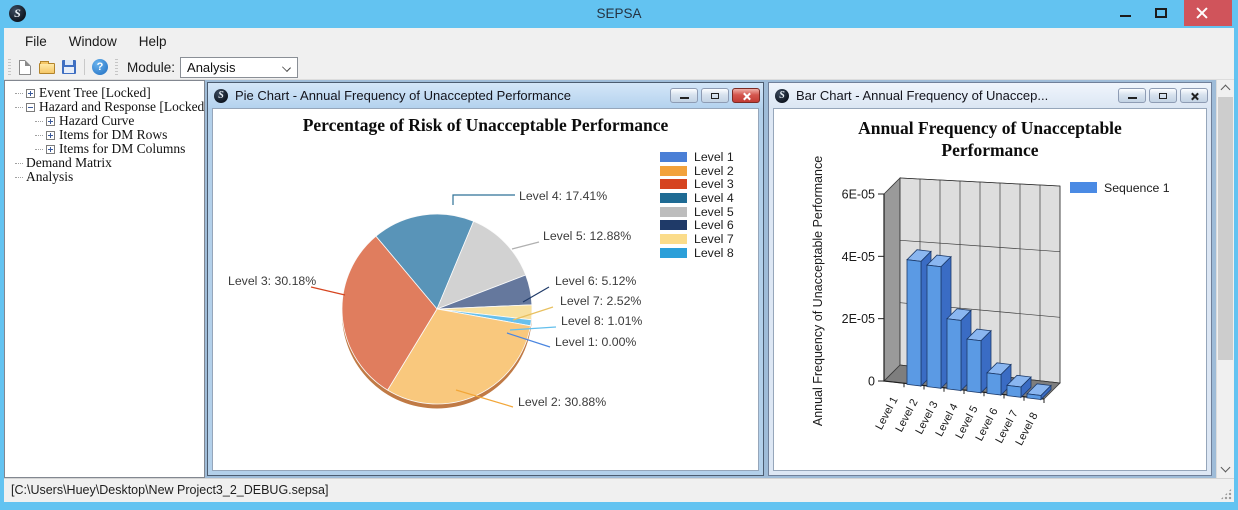 Image resolution: width=1238 pixels, height=510 pixels. Describe the element at coordinates (563, 196) in the screenshot. I see `pie-data-label: Level 4: 17.41%` at that location.